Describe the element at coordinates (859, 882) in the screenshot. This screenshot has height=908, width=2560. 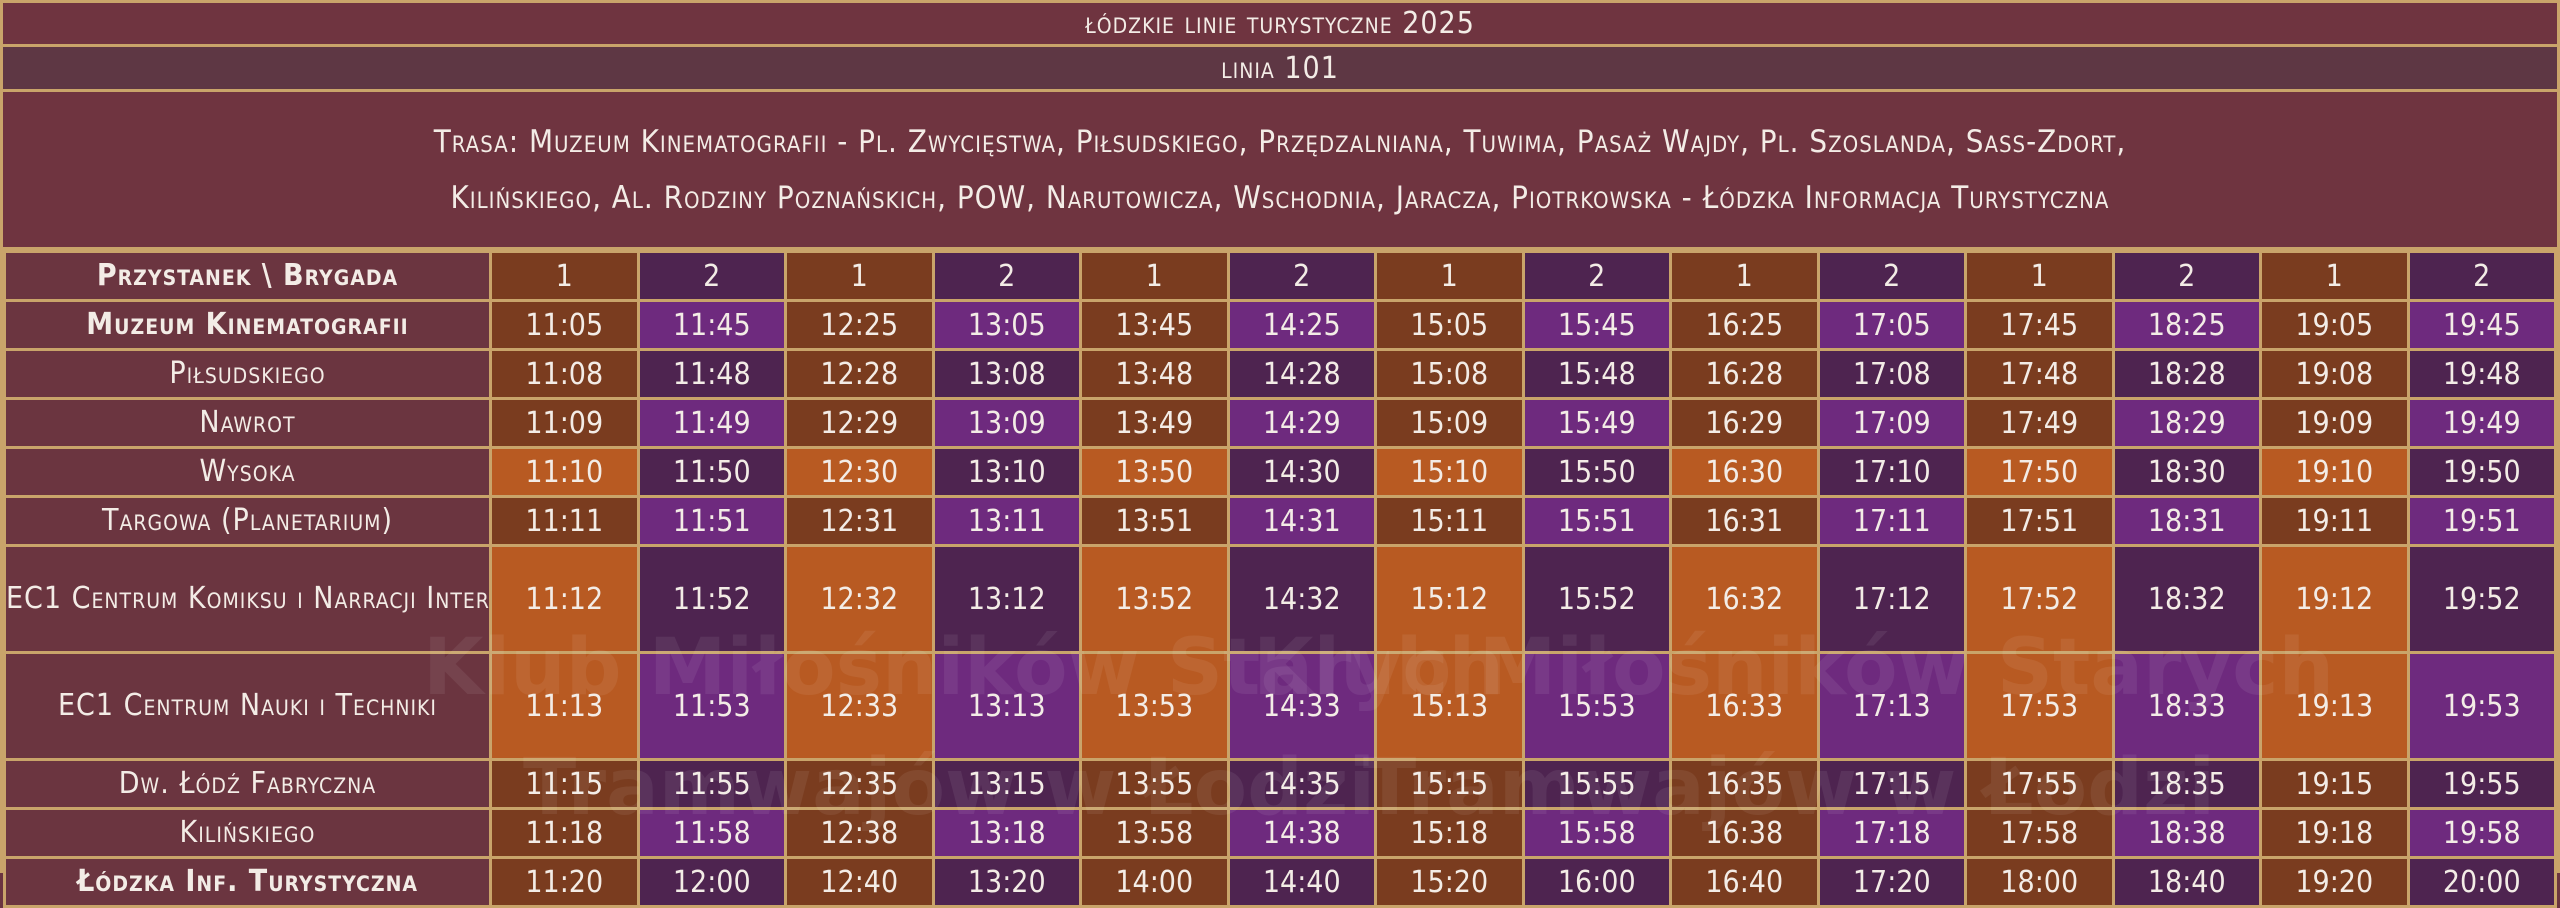
I see `departure-time: 12:40` at that location.